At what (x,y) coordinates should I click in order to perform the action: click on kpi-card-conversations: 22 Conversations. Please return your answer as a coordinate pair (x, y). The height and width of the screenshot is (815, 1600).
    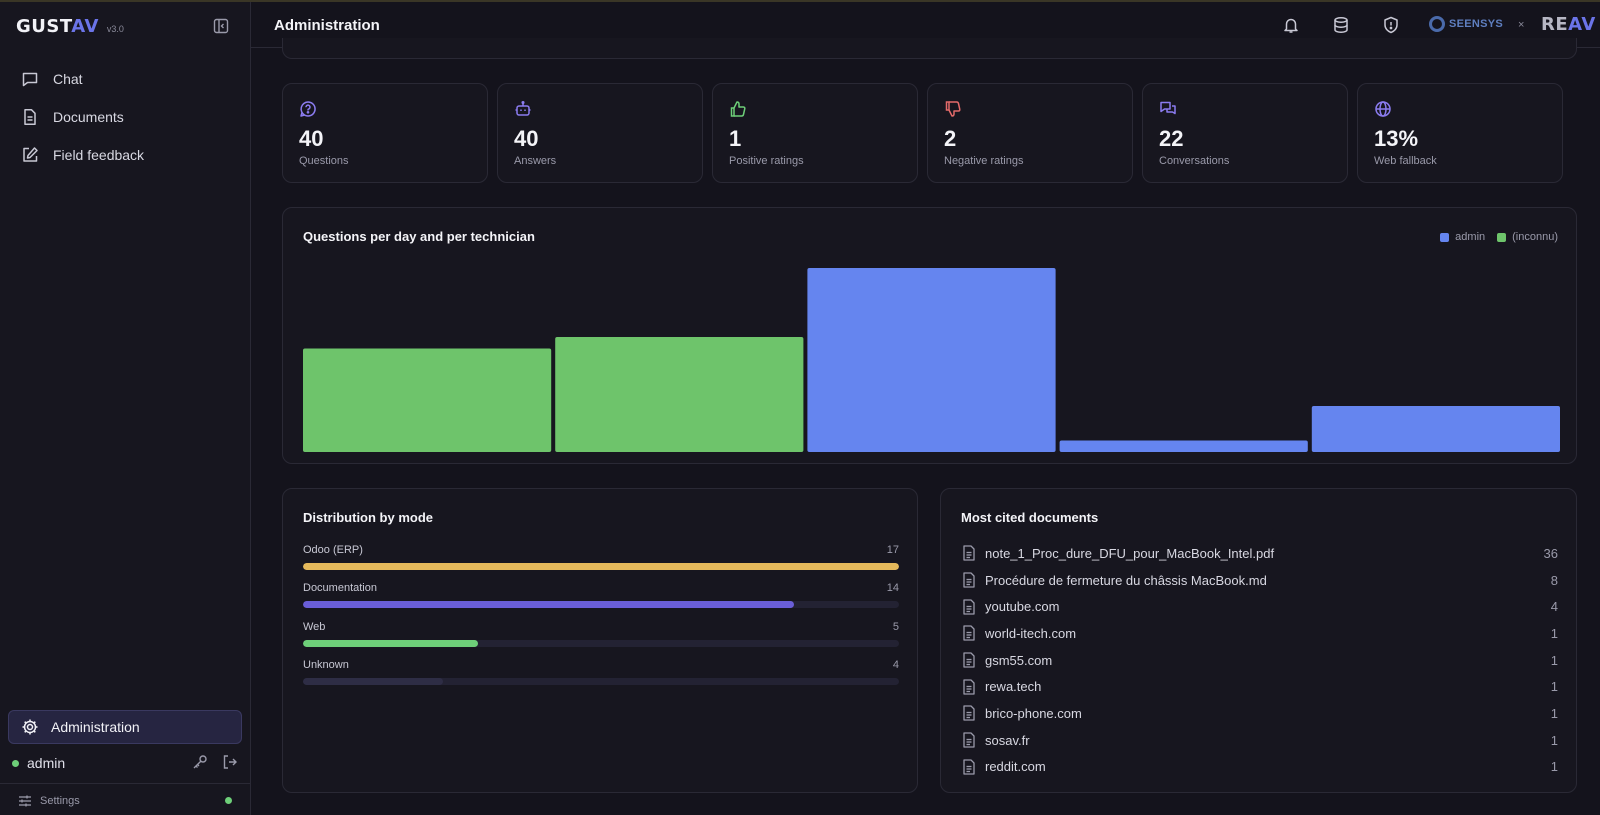
    Looking at the image, I should click on (1245, 133).